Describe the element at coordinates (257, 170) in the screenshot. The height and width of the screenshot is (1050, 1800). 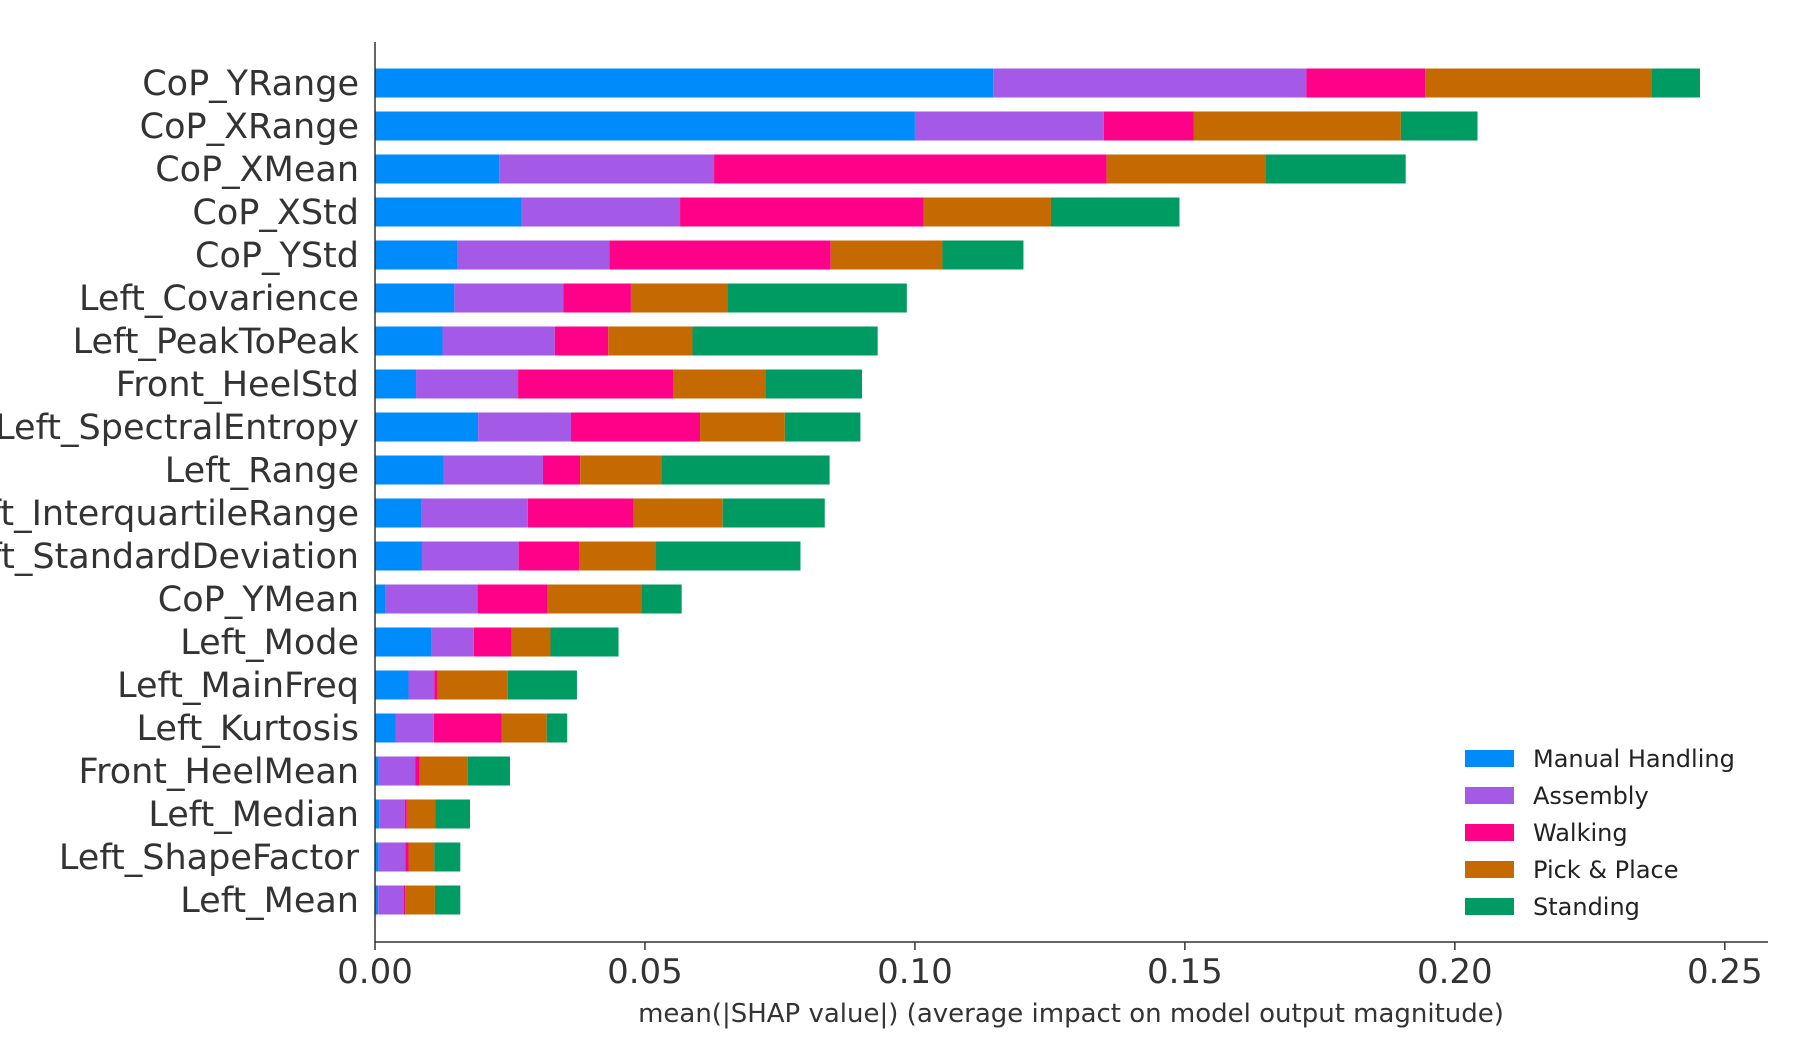
I see `y-tick-label: CoP_XMean` at that location.